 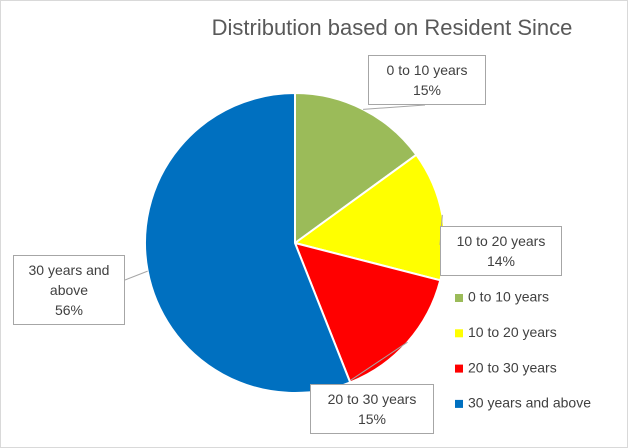 I want to click on data-label: 10 to 20 years 14%, so click(x=501, y=251).